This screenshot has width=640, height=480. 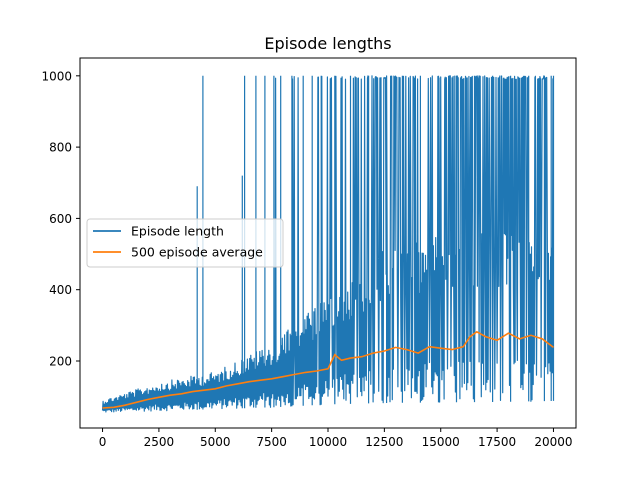 What do you see at coordinates (215, 442) in the screenshot?
I see `x-tick-label: 5000` at bounding box center [215, 442].